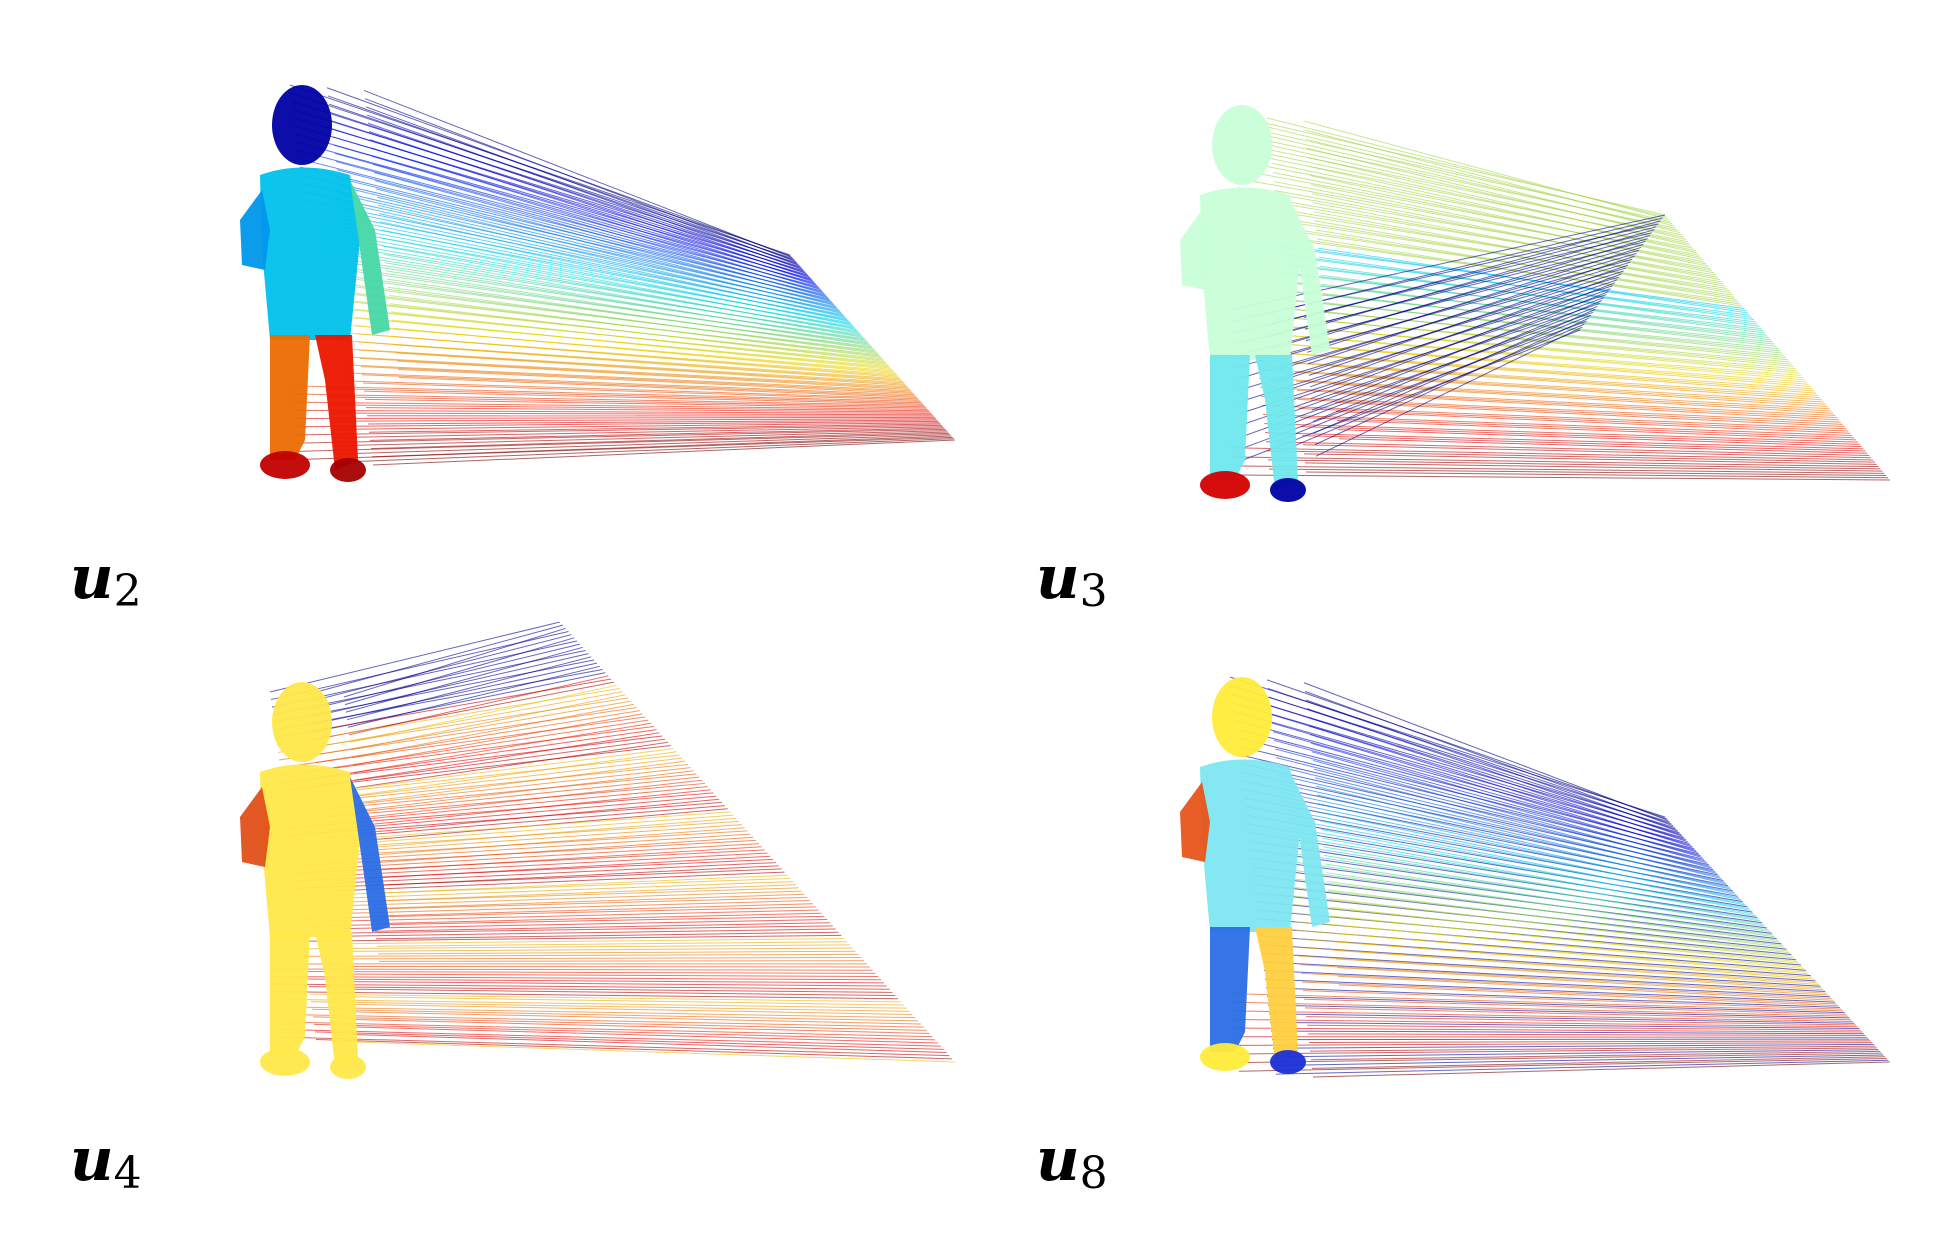  I want to click on figure-u8, so click(1255, 875).